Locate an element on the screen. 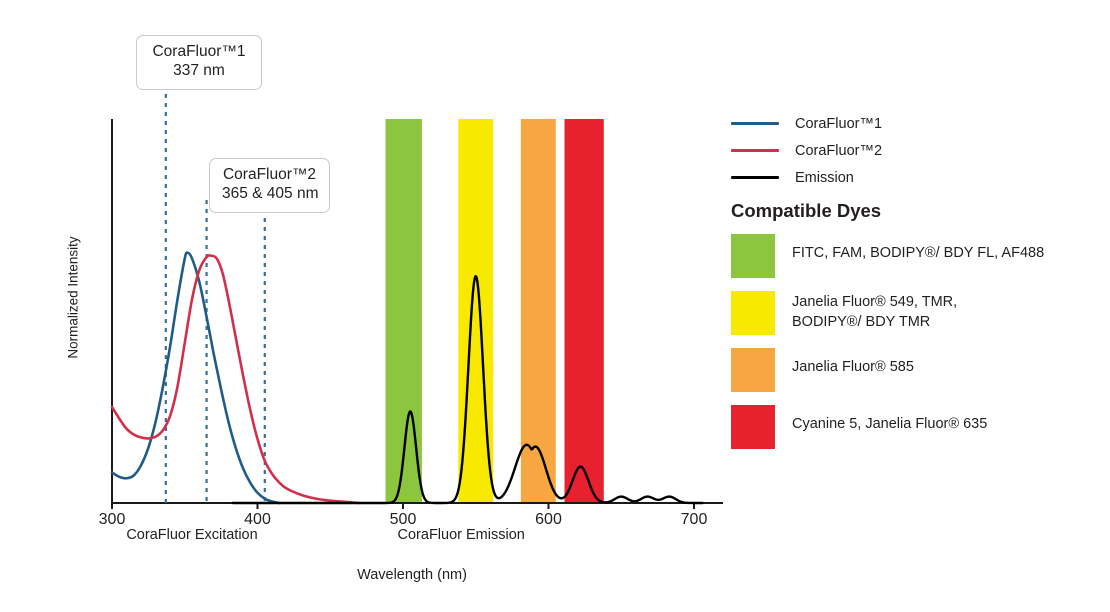 Image resolution: width=1110 pixels, height=612 pixels. orange-band is located at coordinates (538, 311).